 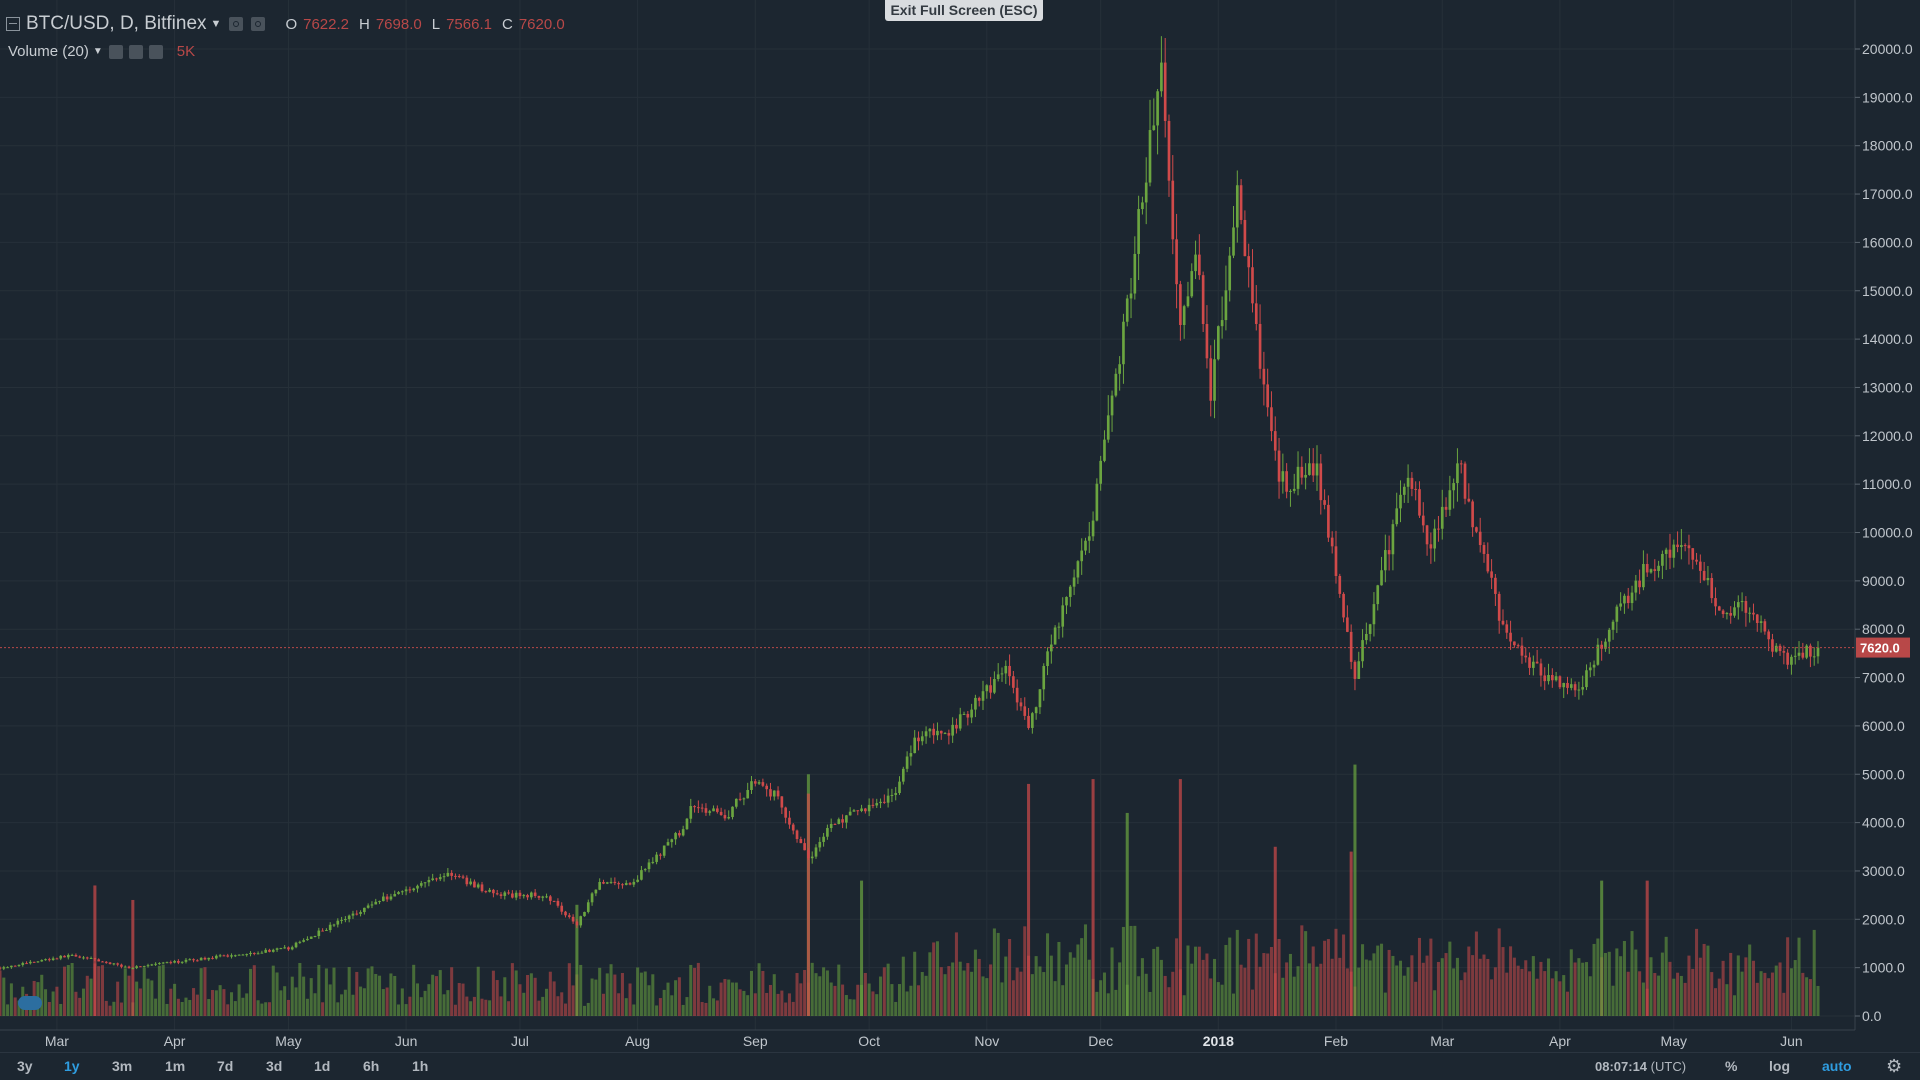 I want to click on volume-spike, so click(x=1029, y=899).